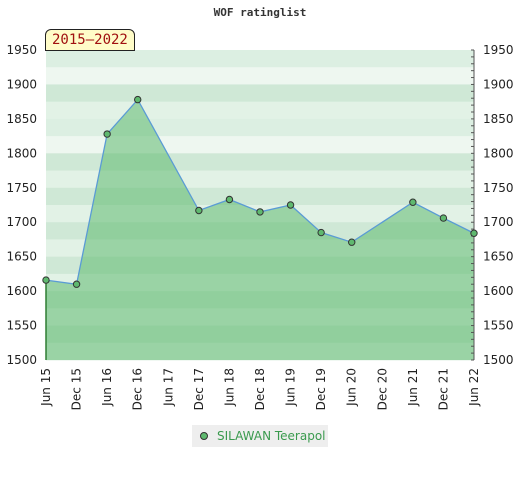 The width and height of the screenshot is (520, 480). Describe the element at coordinates (413, 387) in the screenshot. I see `x-tick-label: Jun 21` at that location.